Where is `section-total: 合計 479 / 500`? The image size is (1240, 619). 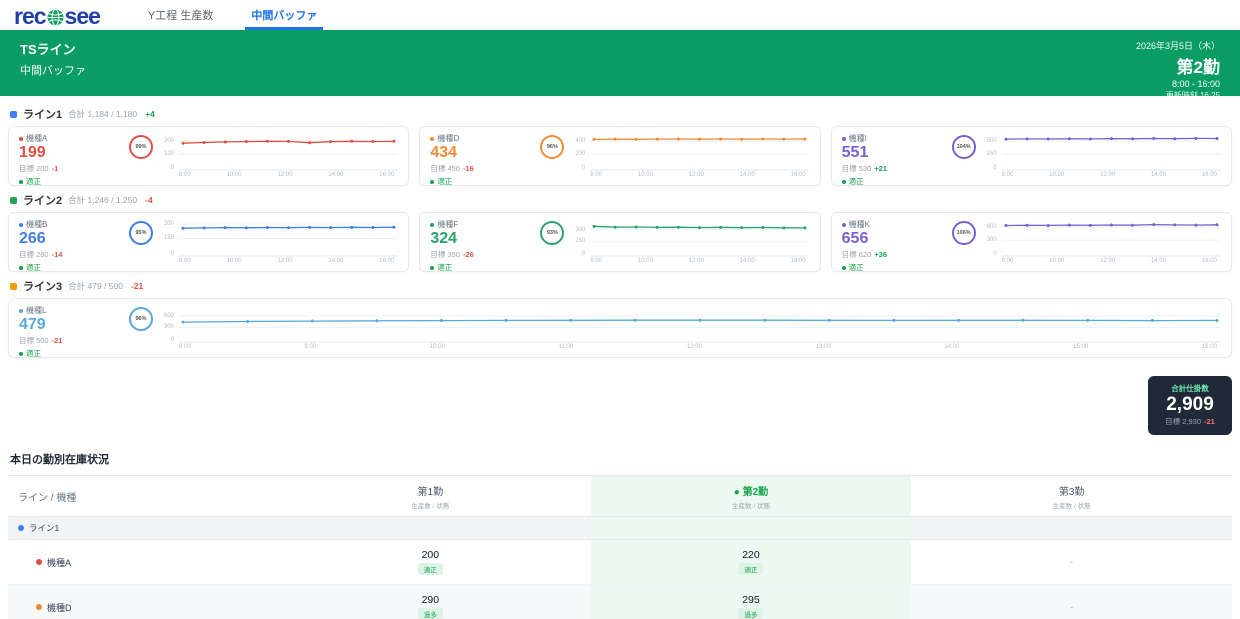 section-total: 合計 479 / 500 is located at coordinates (95, 286).